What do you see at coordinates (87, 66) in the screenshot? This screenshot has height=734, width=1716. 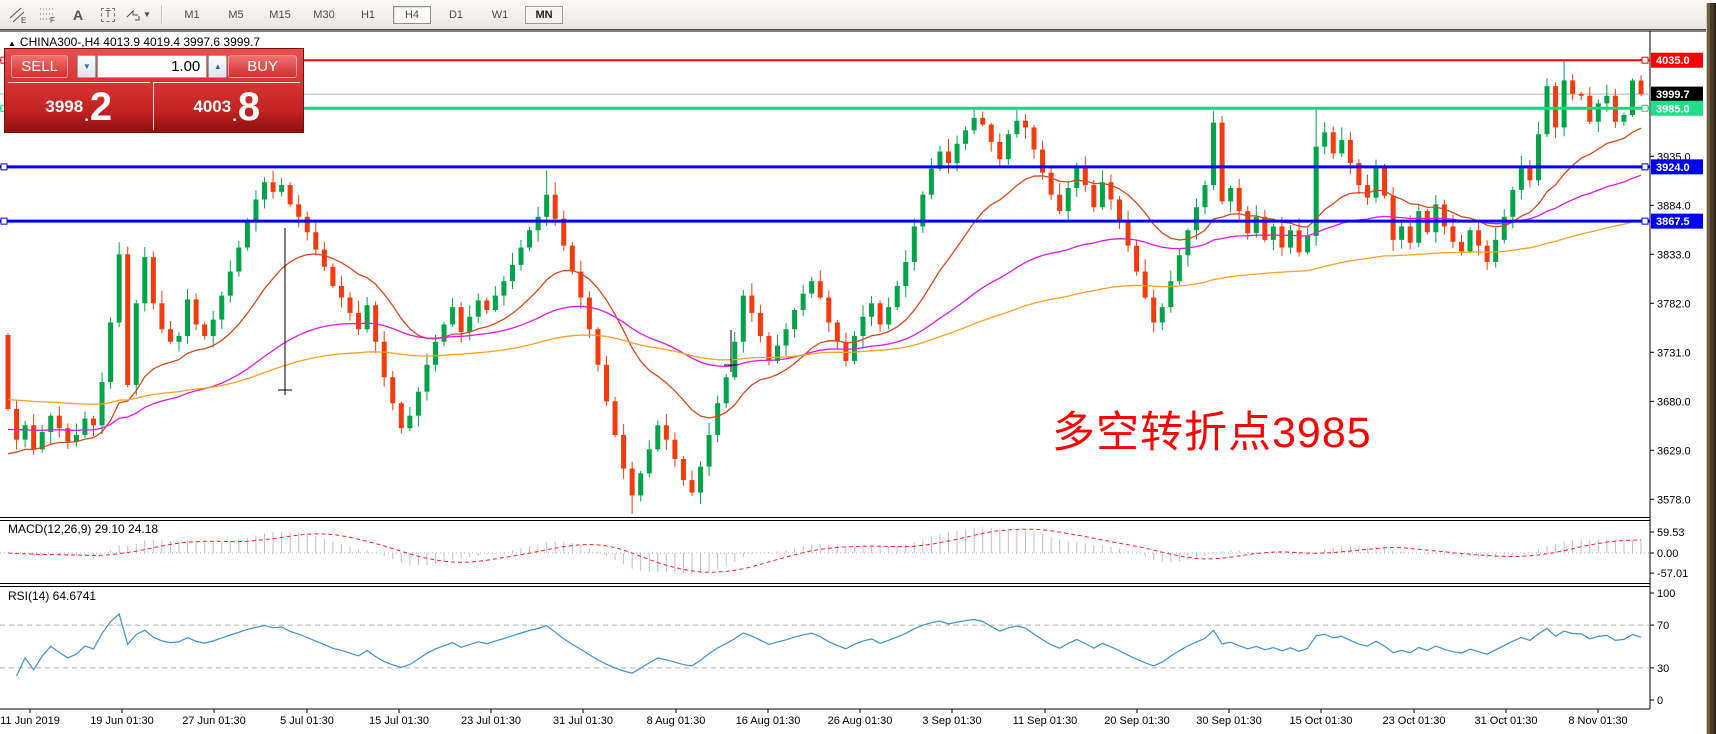 I see `volume-decrease-button: ▼` at bounding box center [87, 66].